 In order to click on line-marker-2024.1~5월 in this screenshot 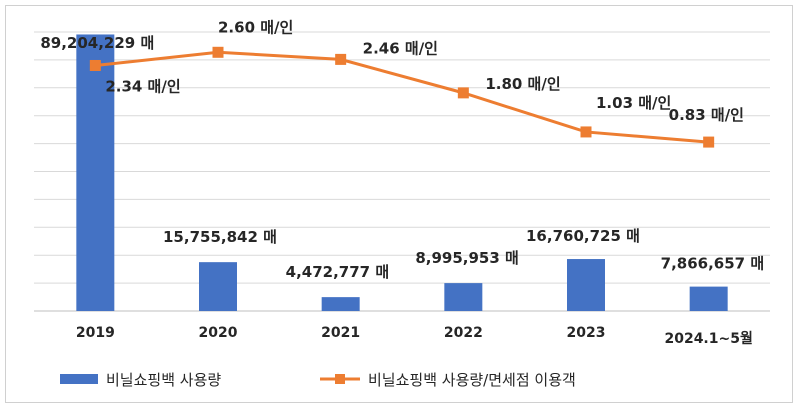, I will do `click(709, 142)`.